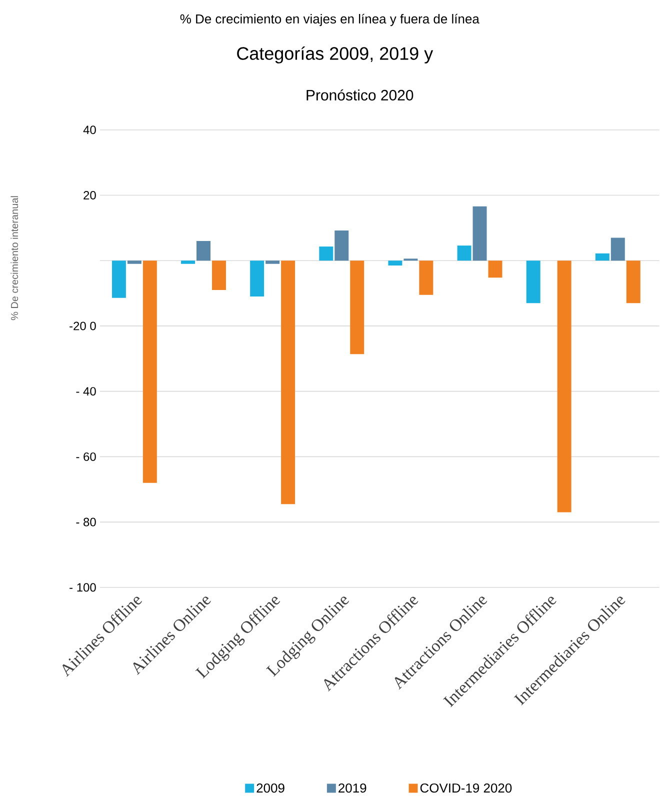 The width and height of the screenshot is (660, 798). I want to click on y-tick-label: 20, so click(89, 195).